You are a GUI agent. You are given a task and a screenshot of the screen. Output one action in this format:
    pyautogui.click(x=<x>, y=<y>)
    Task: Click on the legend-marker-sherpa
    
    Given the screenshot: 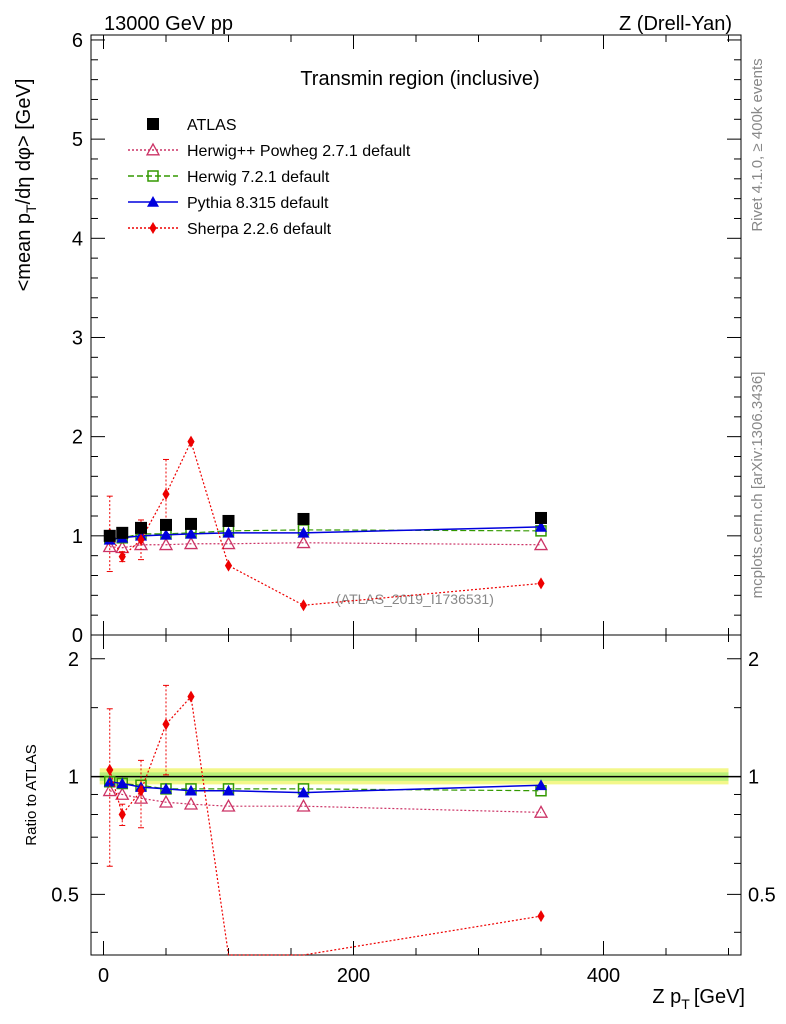 What is the action you would take?
    pyautogui.click(x=153, y=228)
    